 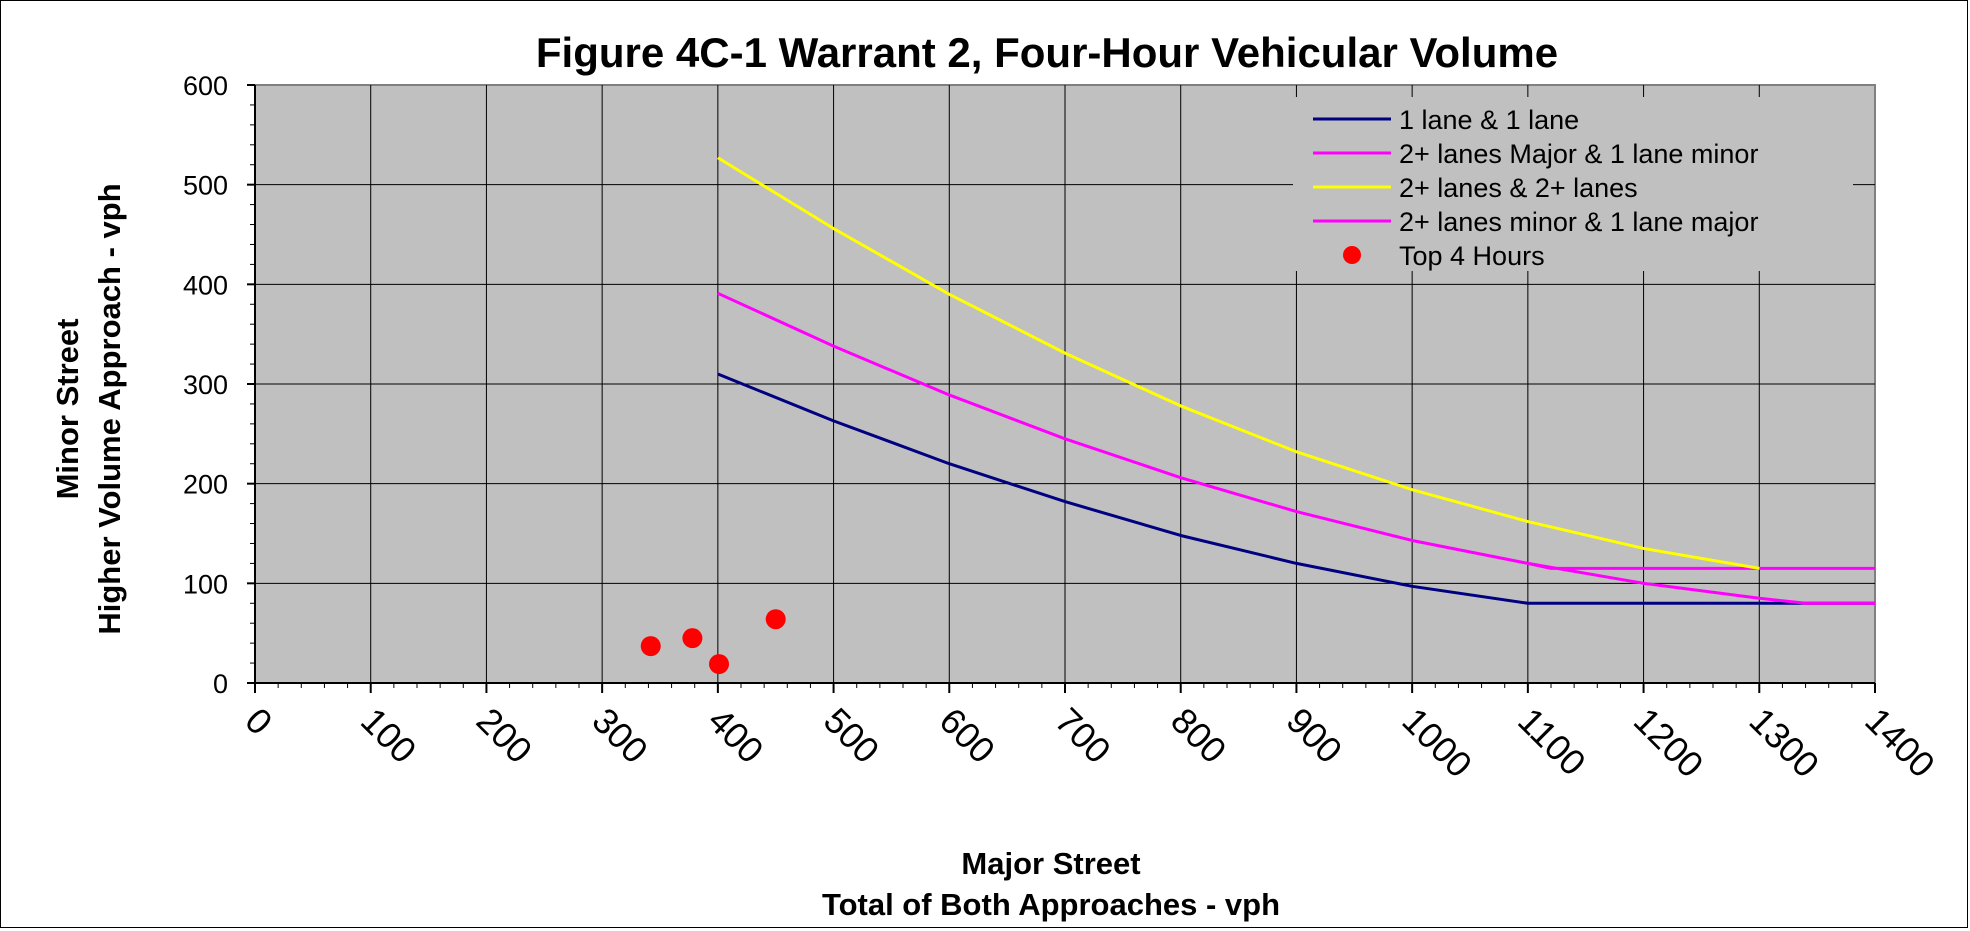 I want to click on x-axis-title-line-1: Major Street, so click(x=1050, y=863).